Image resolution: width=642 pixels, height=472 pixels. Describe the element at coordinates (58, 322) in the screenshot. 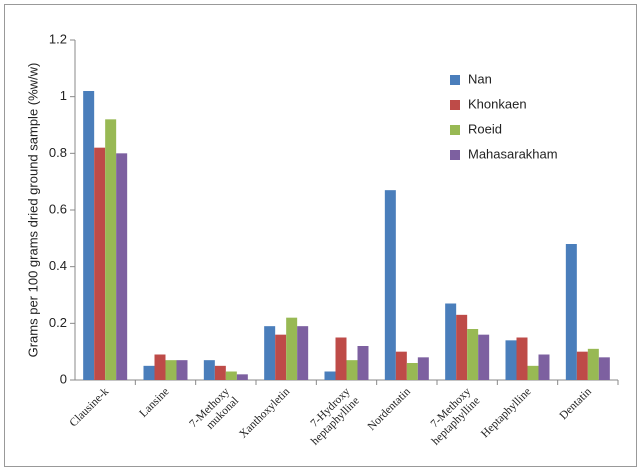

I see `y-tick-label: 0.2` at that location.